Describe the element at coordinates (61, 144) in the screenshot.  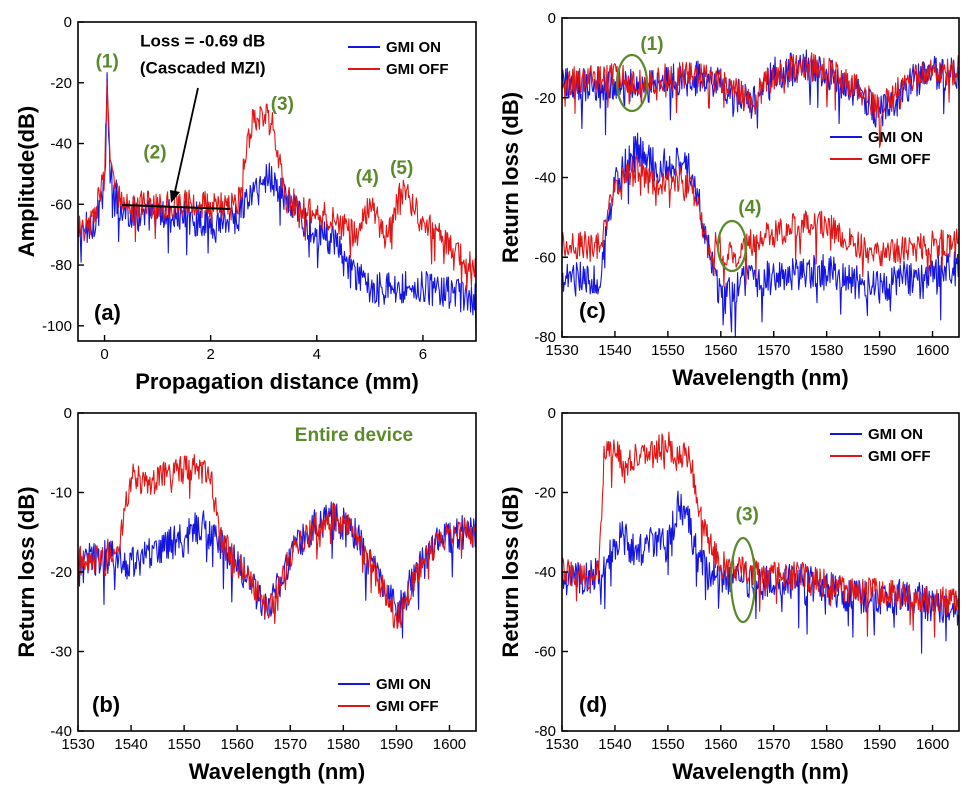
I see `panel-a-ytick-label-2: -40` at that location.